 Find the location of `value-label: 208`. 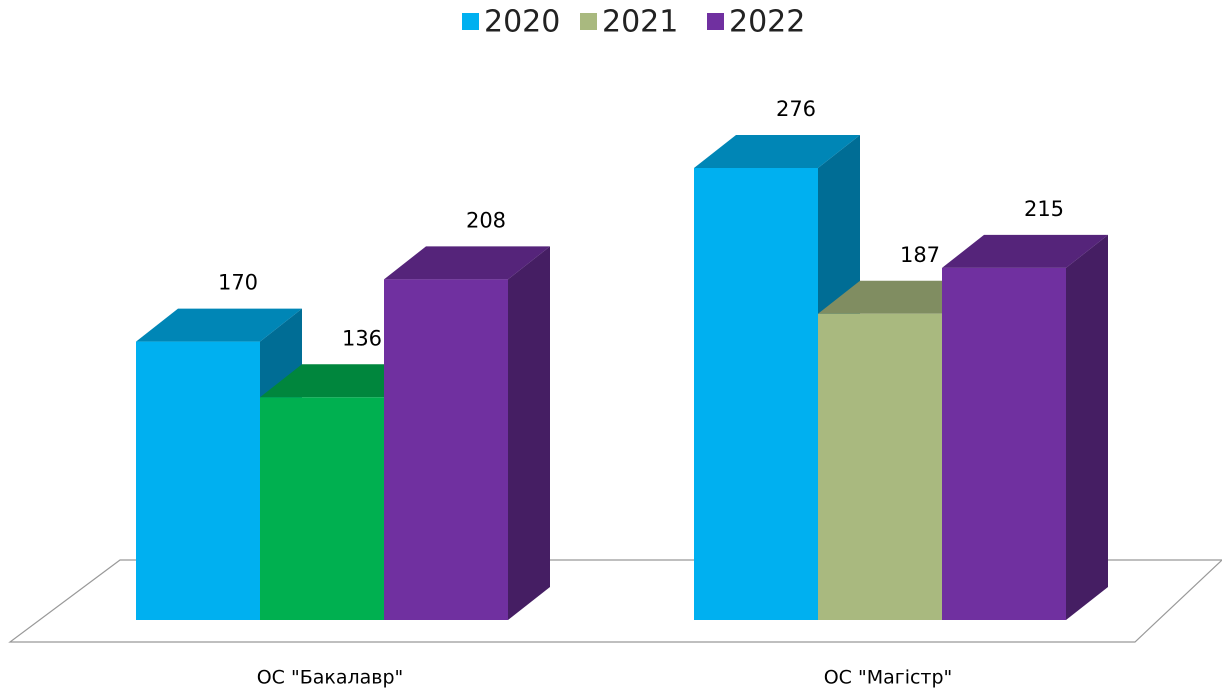

value-label: 208 is located at coordinates (486, 220).